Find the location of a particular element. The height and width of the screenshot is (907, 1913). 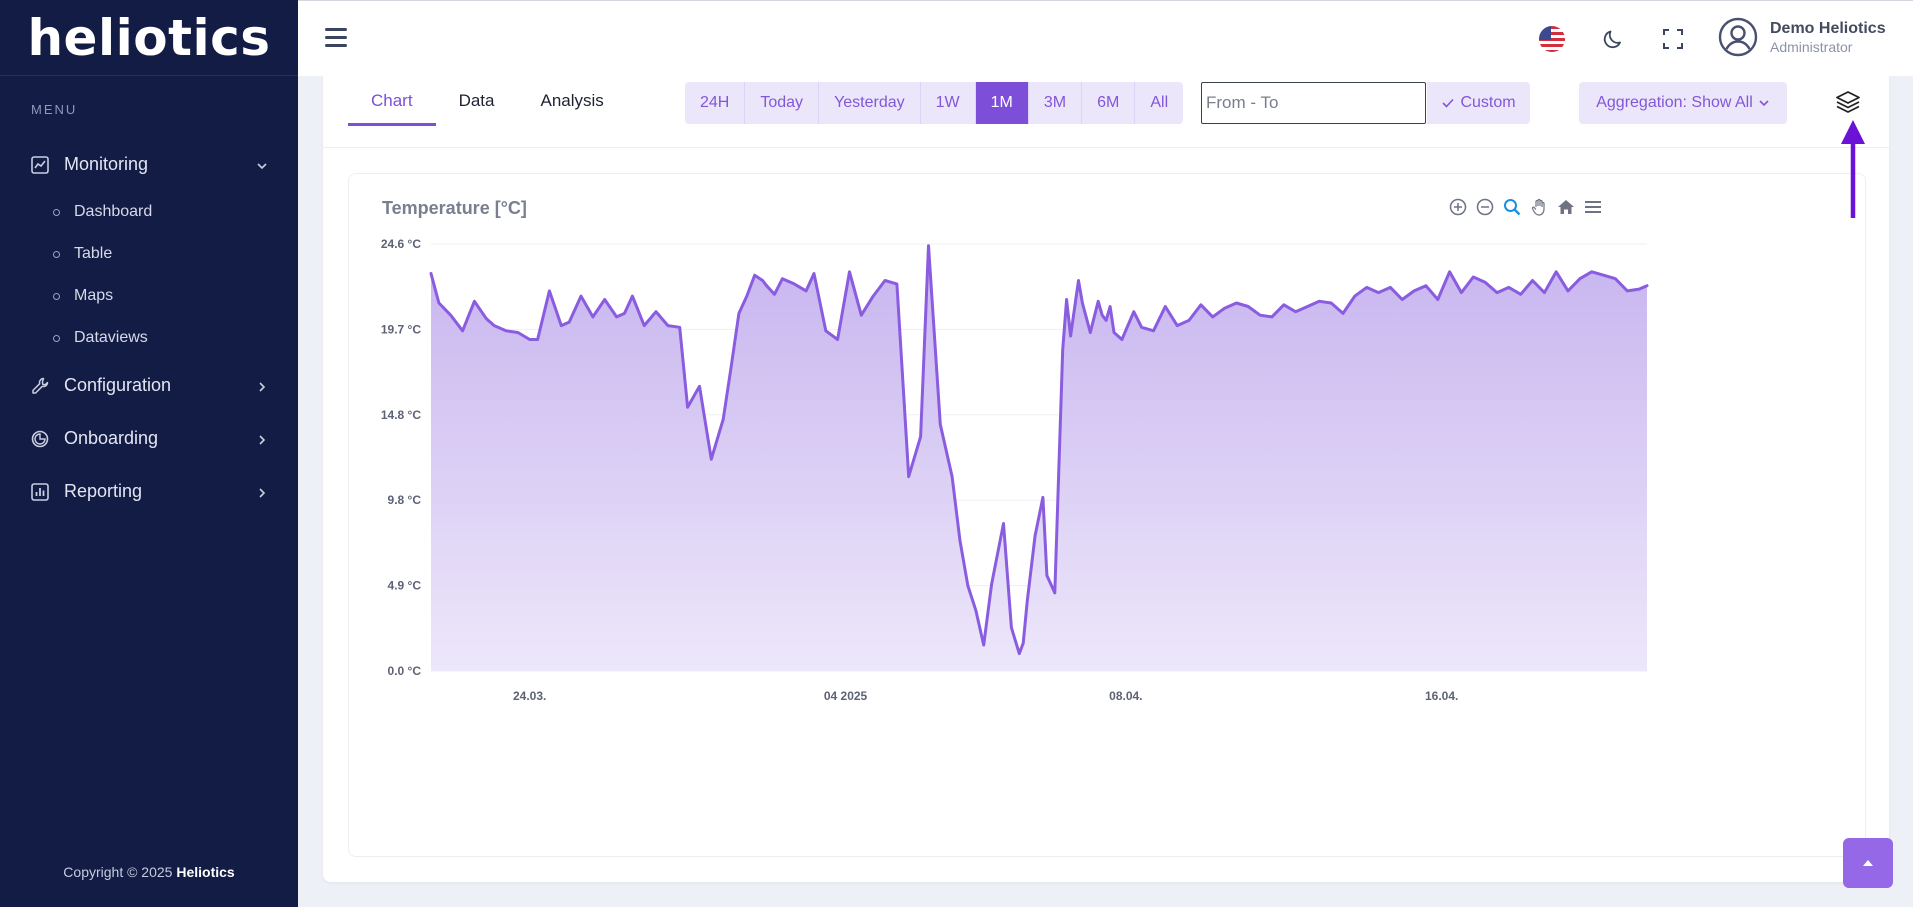

sidebar-subitem-label: Dataviews is located at coordinates (111, 337).